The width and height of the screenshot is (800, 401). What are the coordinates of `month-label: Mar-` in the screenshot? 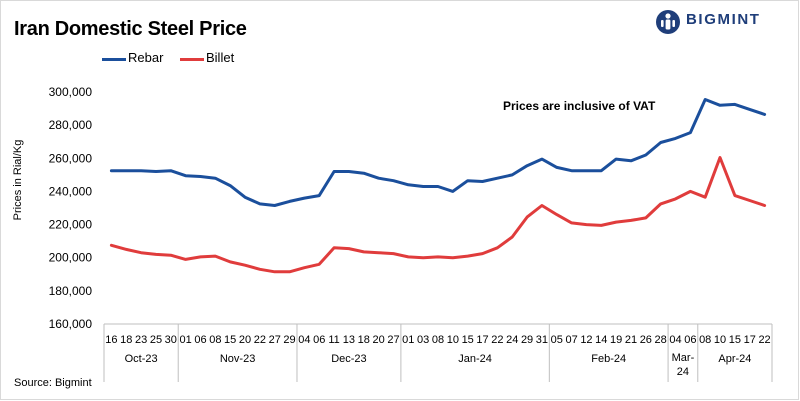 It's located at (683, 358).